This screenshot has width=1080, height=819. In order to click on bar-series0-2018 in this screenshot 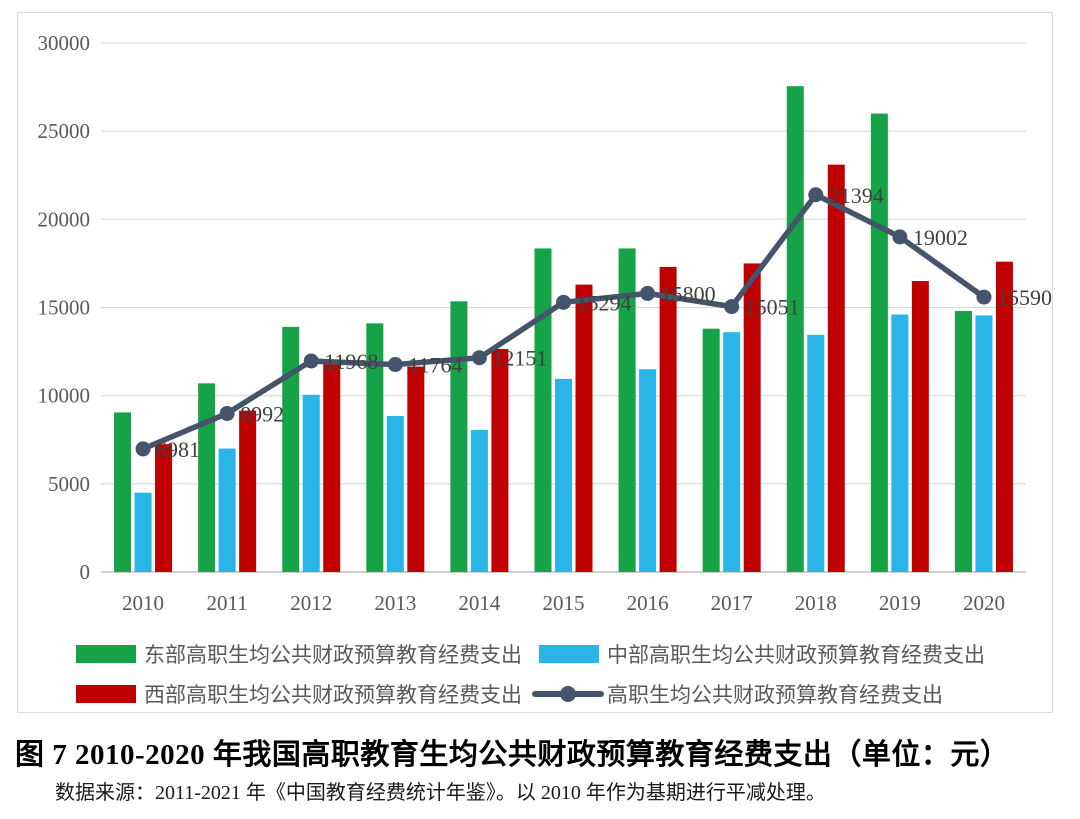, I will do `click(795, 329)`.